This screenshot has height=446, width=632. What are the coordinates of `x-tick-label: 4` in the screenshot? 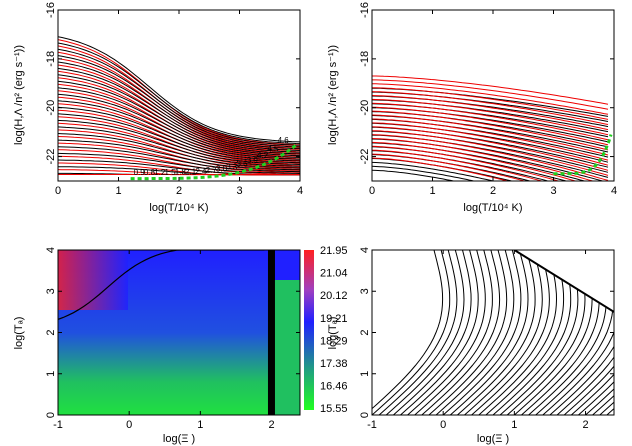 It's located at (614, 191).